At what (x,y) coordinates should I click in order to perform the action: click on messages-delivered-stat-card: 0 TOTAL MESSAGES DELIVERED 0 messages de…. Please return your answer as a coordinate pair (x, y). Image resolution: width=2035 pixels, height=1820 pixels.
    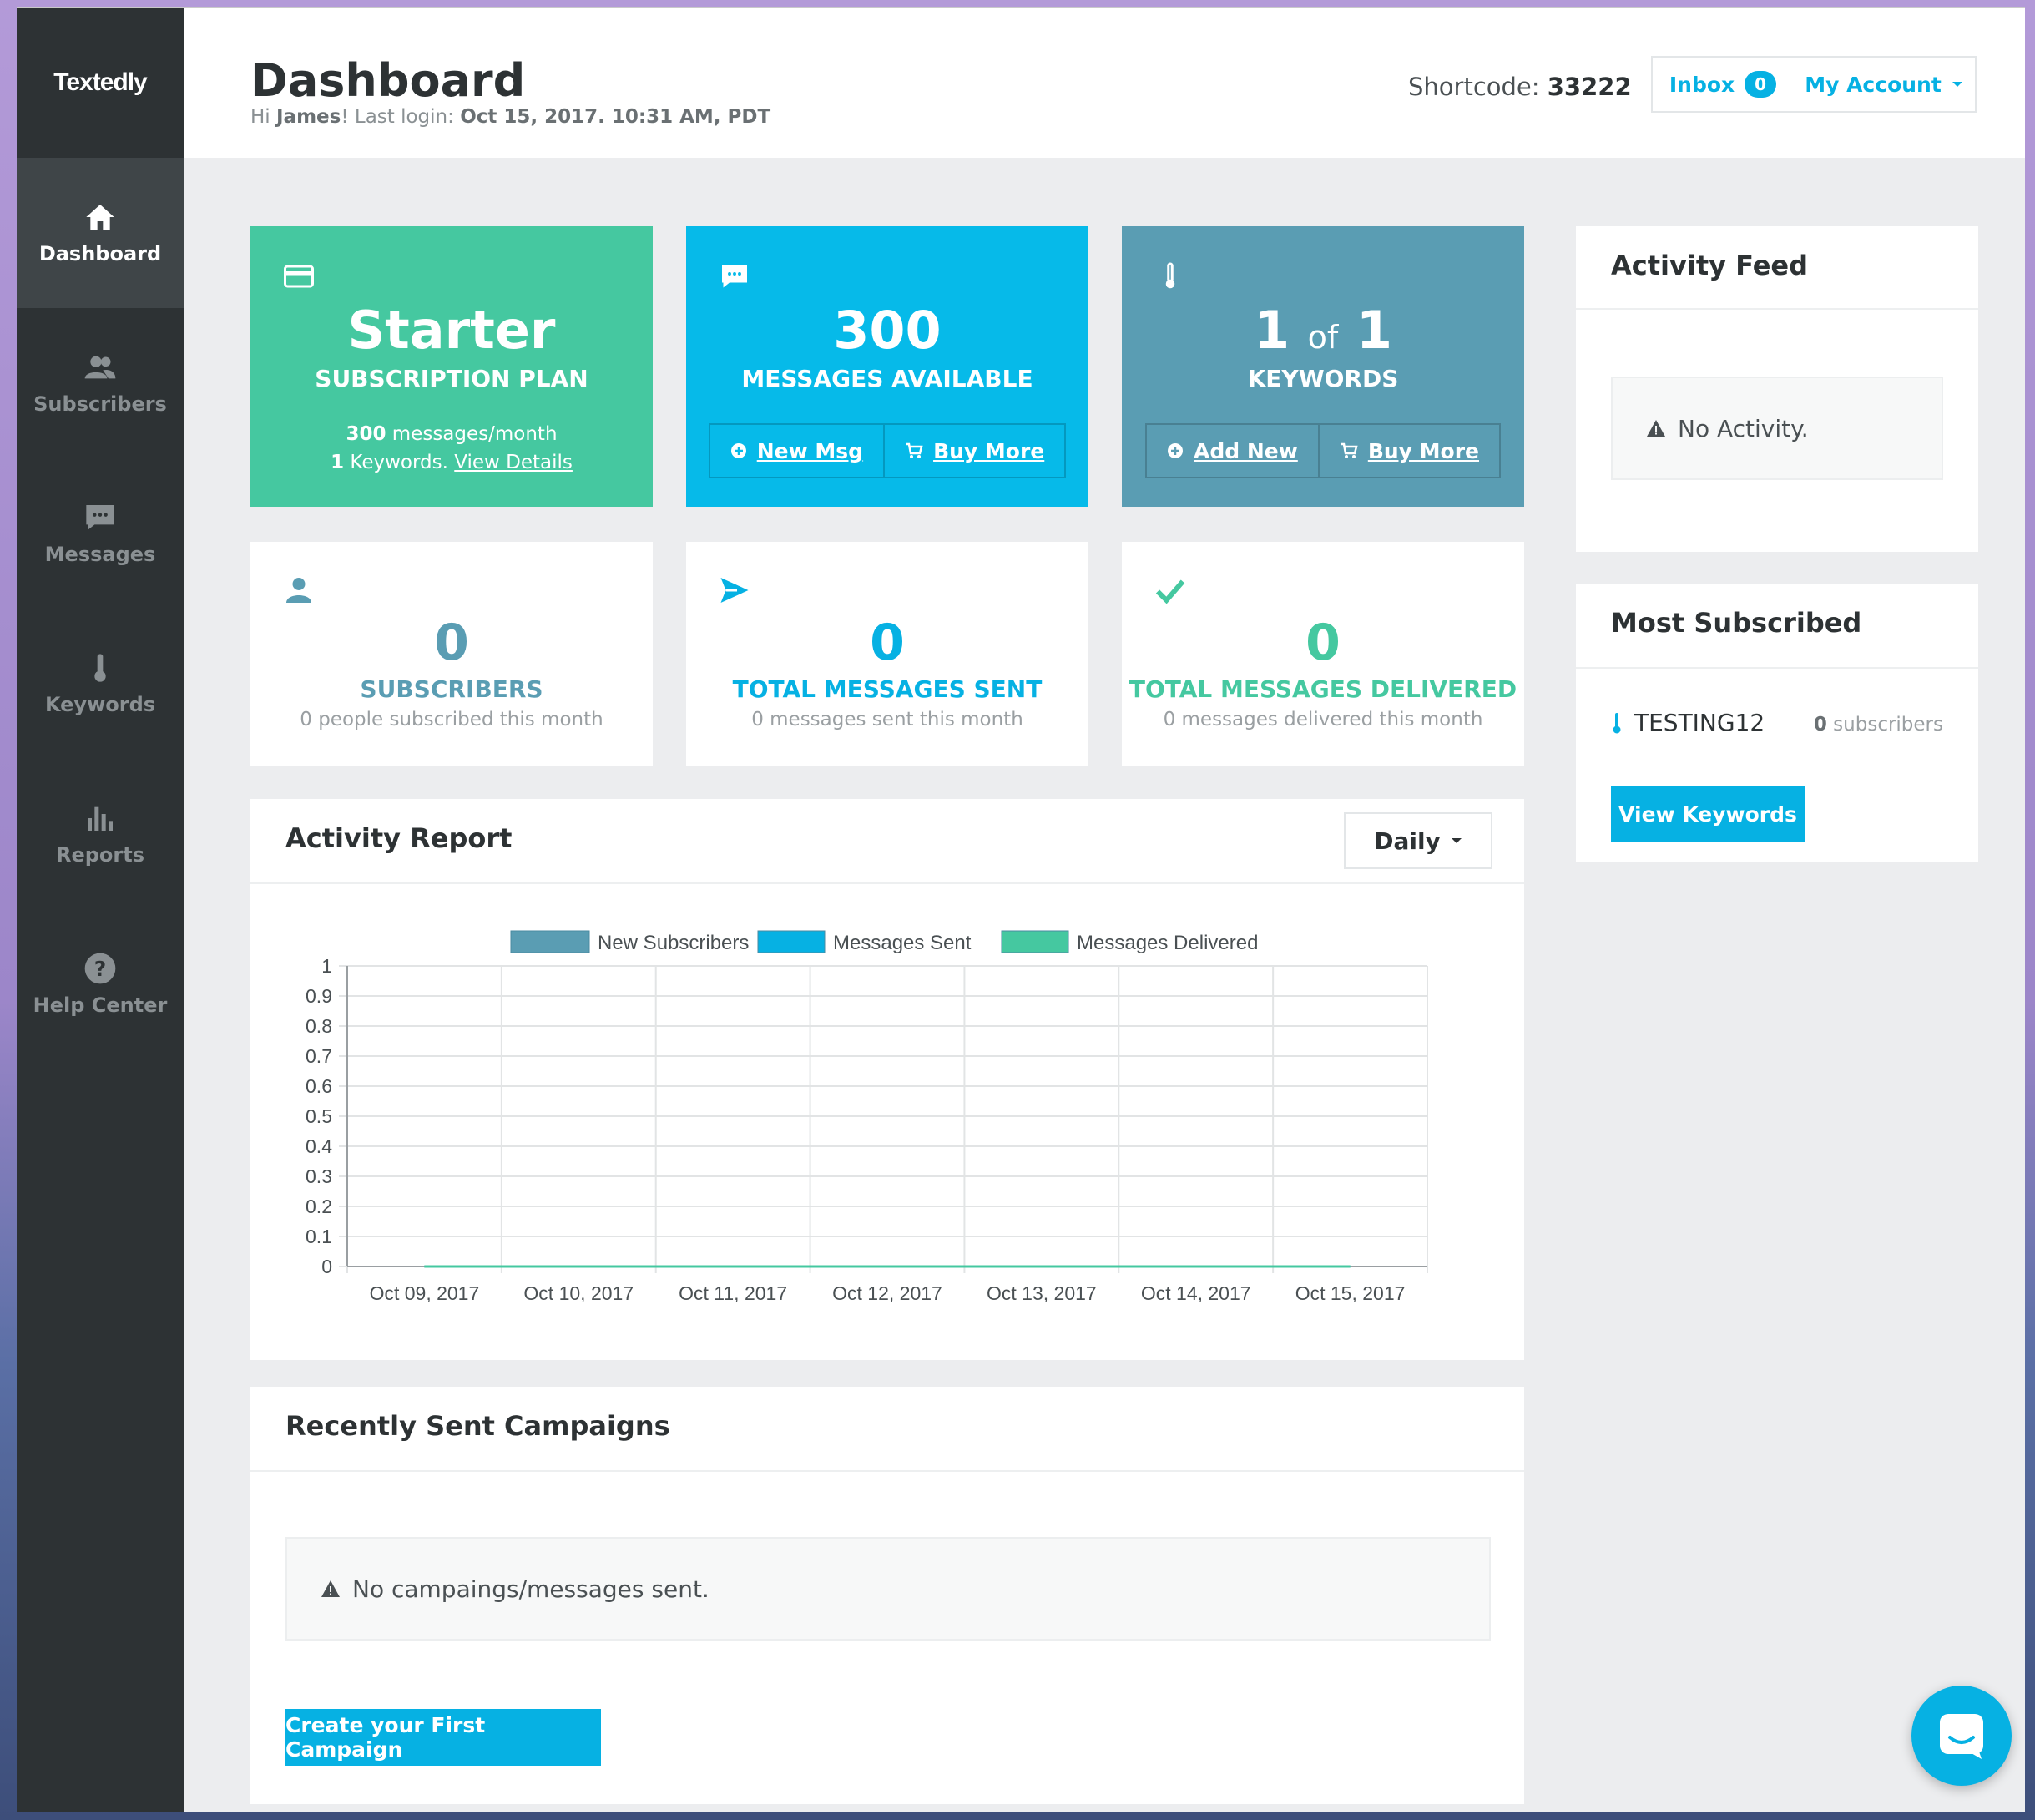
    Looking at the image, I should click on (1323, 654).